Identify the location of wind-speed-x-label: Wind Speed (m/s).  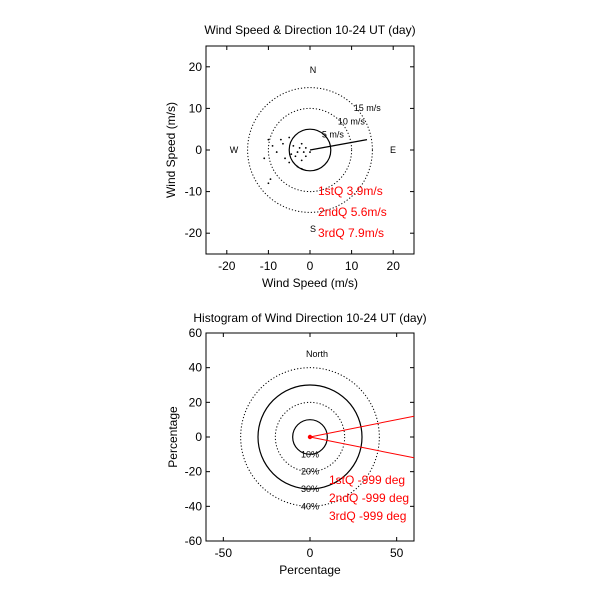
(310, 283).